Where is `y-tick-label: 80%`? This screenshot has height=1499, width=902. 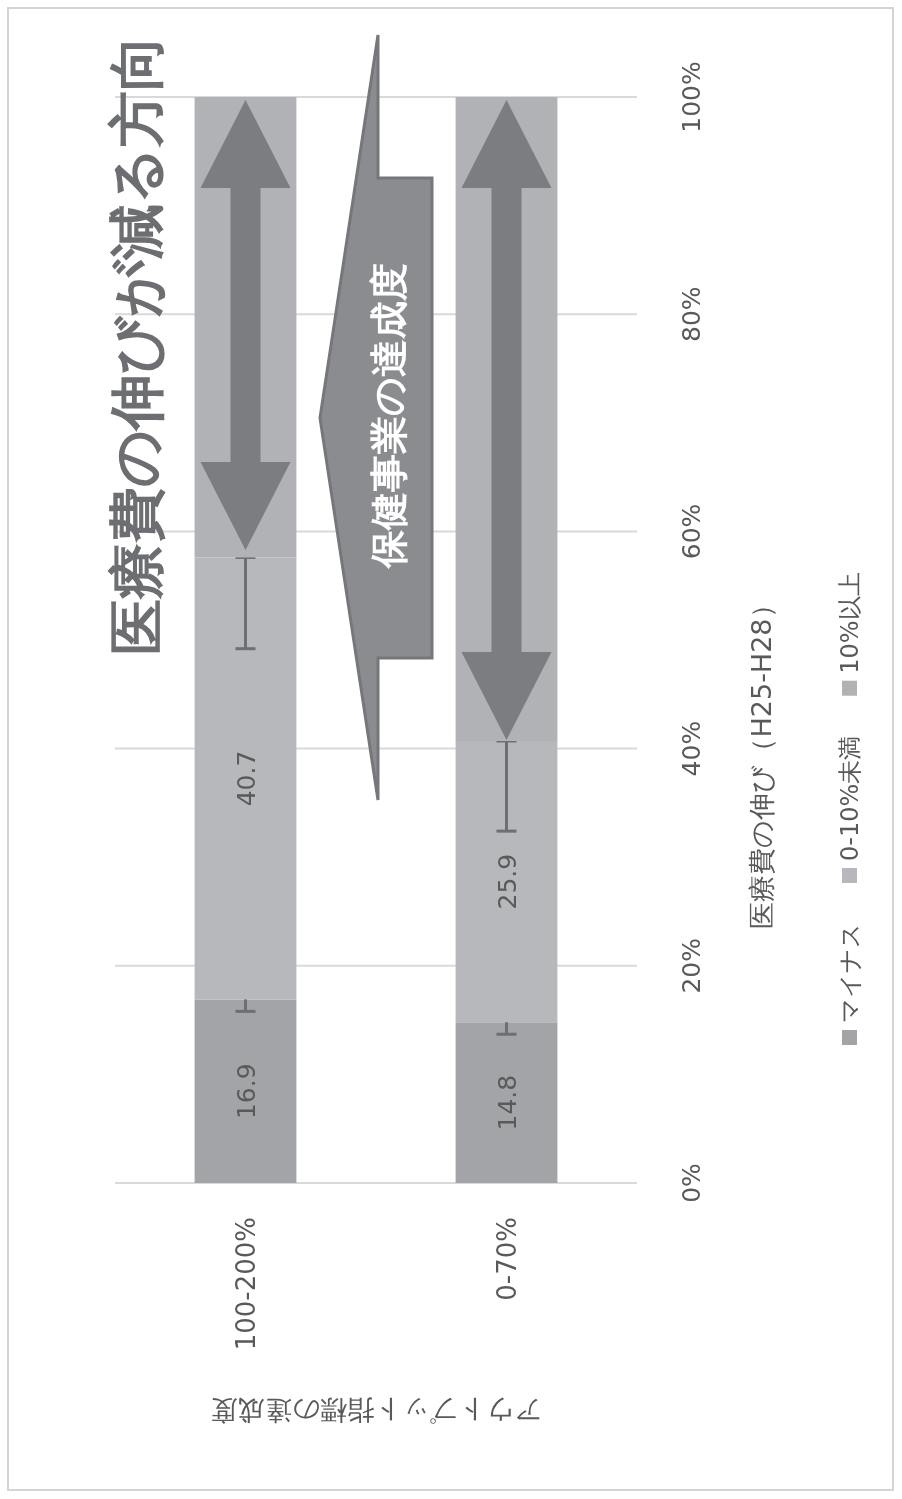 y-tick-label: 80% is located at coordinates (691, 314).